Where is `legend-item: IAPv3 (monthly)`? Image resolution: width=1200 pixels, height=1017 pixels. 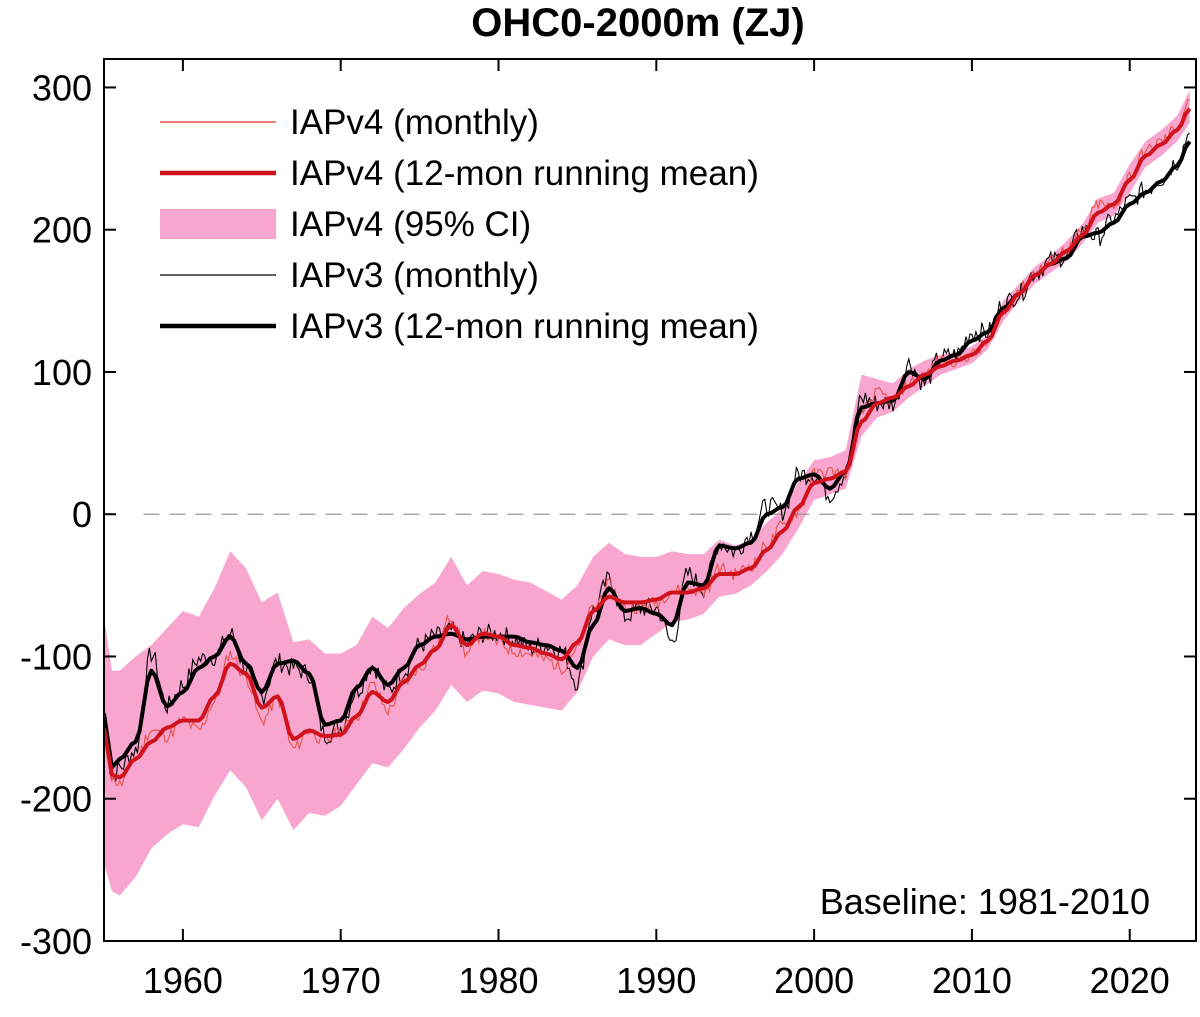
legend-item: IAPv3 (monthly) is located at coordinates (349, 275).